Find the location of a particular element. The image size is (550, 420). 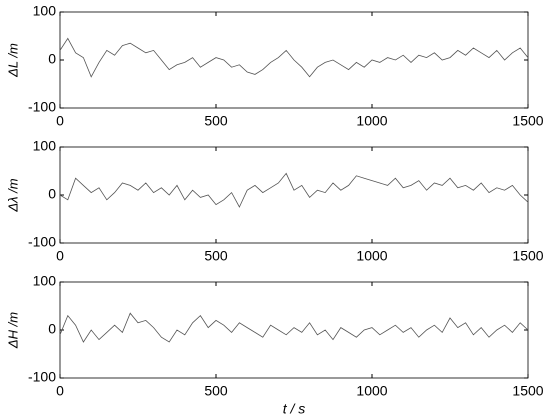

y-axis-label: Δλ /m is located at coordinates (12, 195).